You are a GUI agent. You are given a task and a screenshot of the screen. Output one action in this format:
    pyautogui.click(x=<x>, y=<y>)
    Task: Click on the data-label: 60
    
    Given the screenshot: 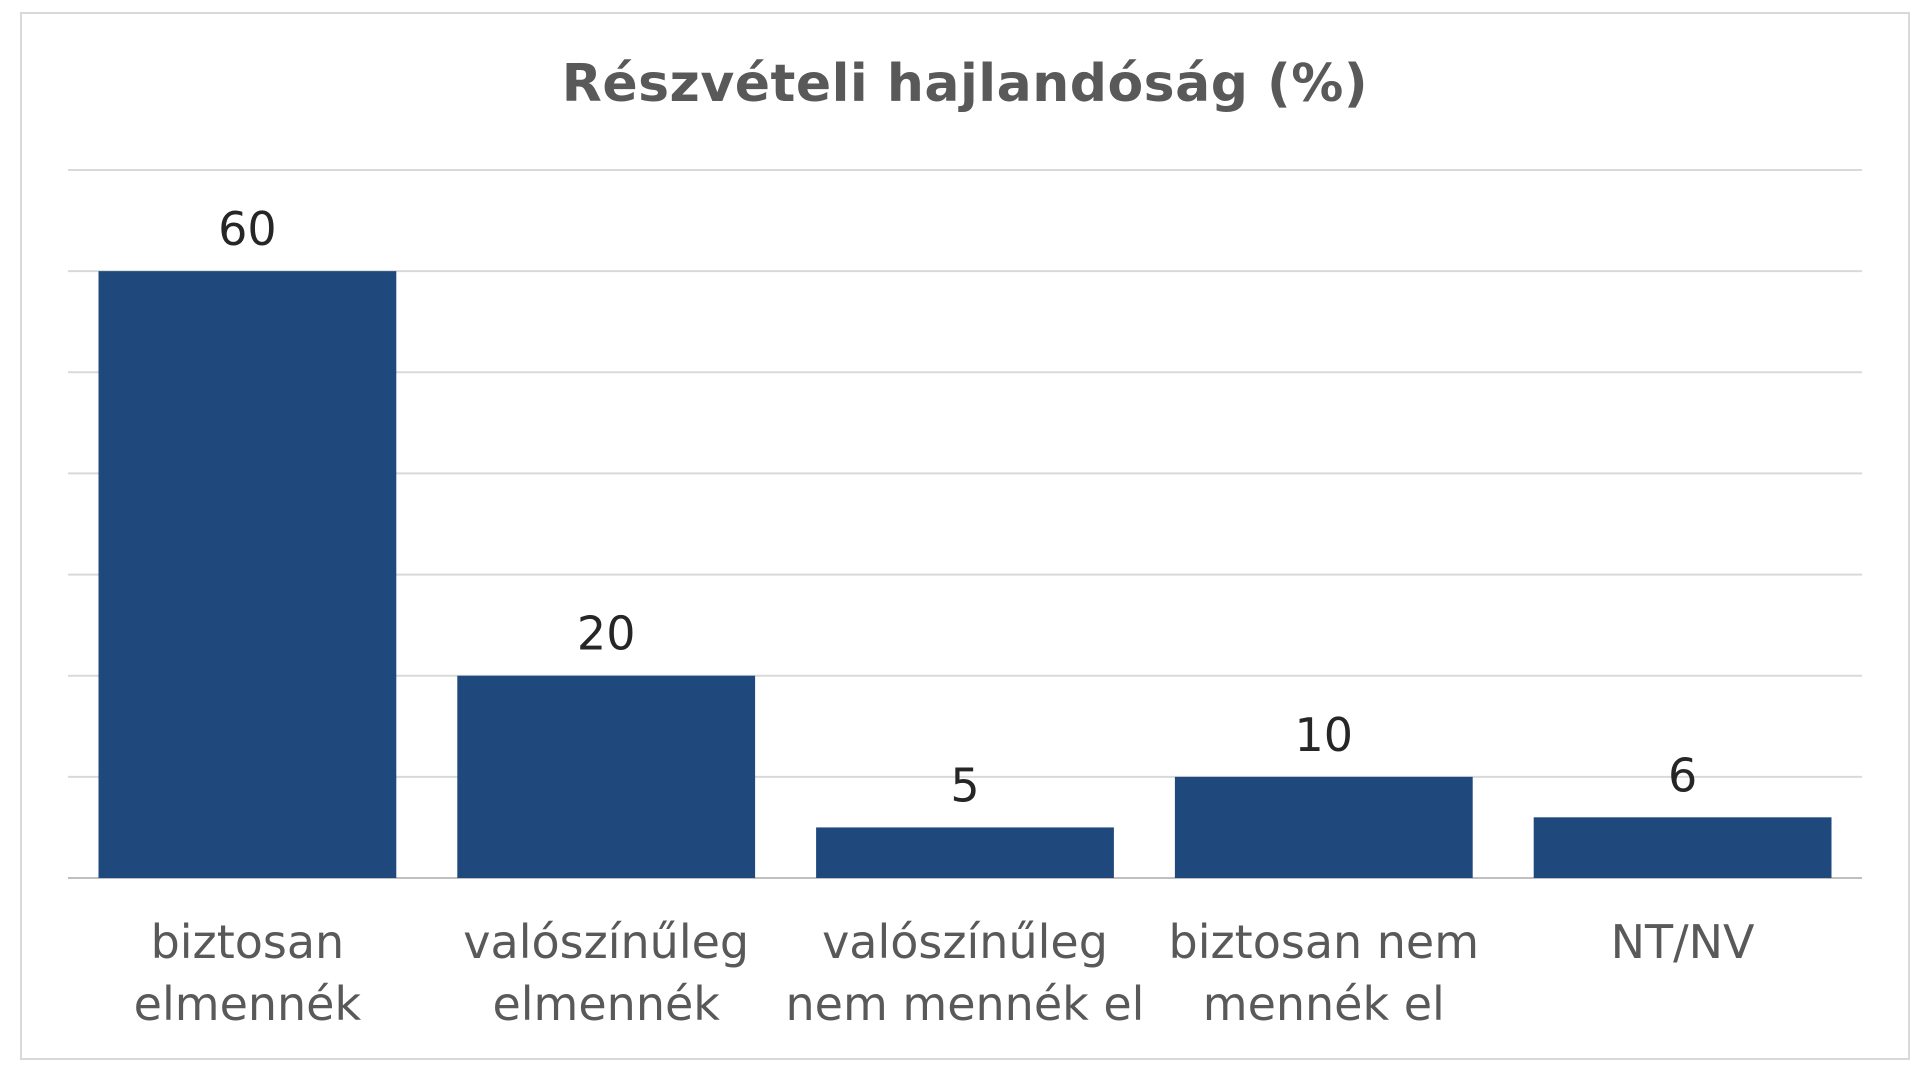 What is the action you would take?
    pyautogui.click(x=247, y=229)
    